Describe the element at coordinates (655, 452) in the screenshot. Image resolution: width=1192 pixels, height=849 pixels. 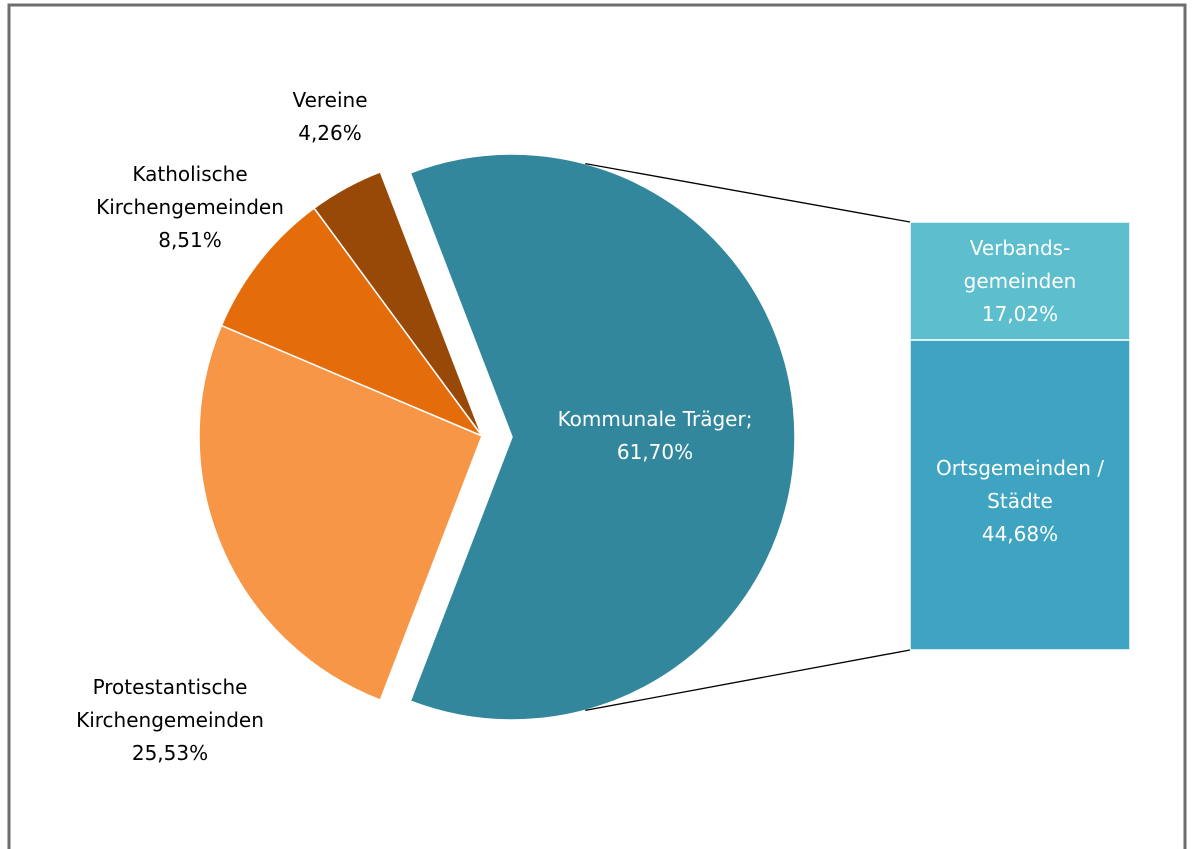
I see `value-label: 61,70%` at that location.